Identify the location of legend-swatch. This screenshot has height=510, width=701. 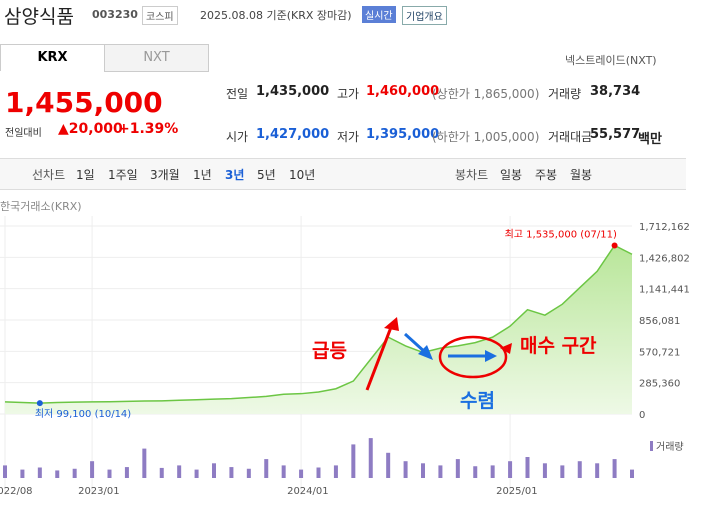
(651, 446).